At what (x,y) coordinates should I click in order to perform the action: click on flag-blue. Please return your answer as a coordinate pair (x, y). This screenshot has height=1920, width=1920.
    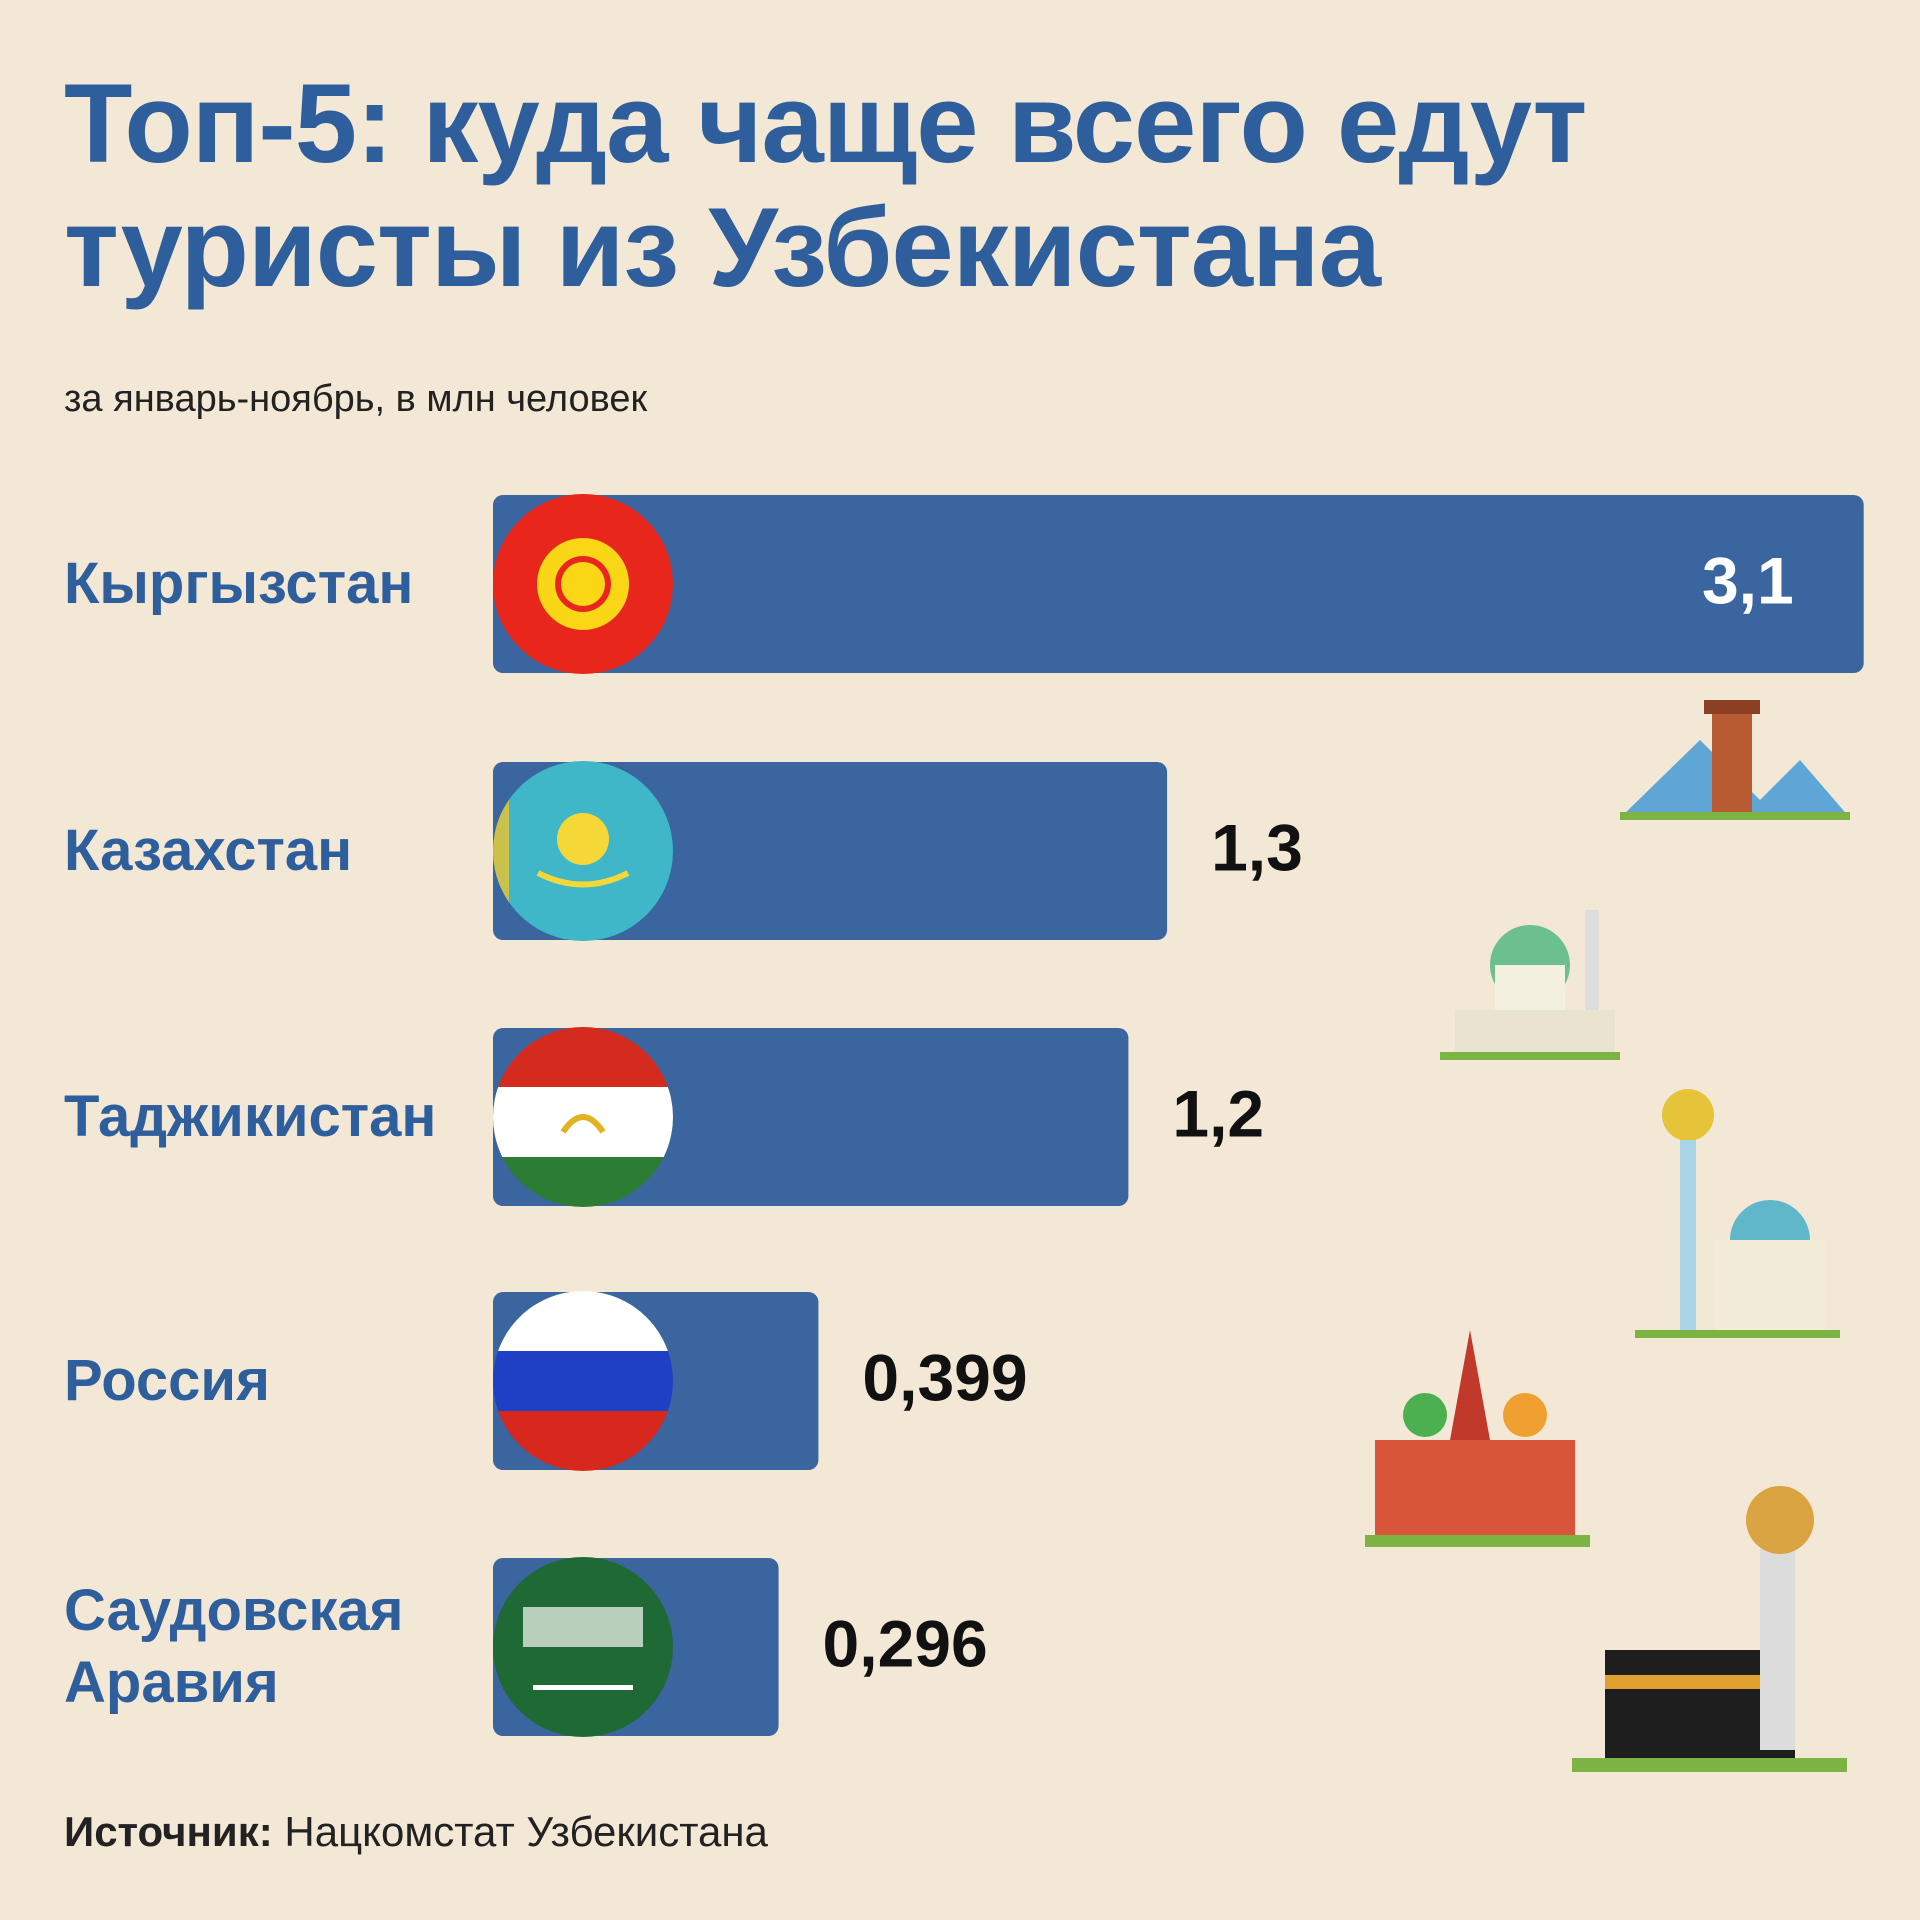
    Looking at the image, I should click on (583, 1381).